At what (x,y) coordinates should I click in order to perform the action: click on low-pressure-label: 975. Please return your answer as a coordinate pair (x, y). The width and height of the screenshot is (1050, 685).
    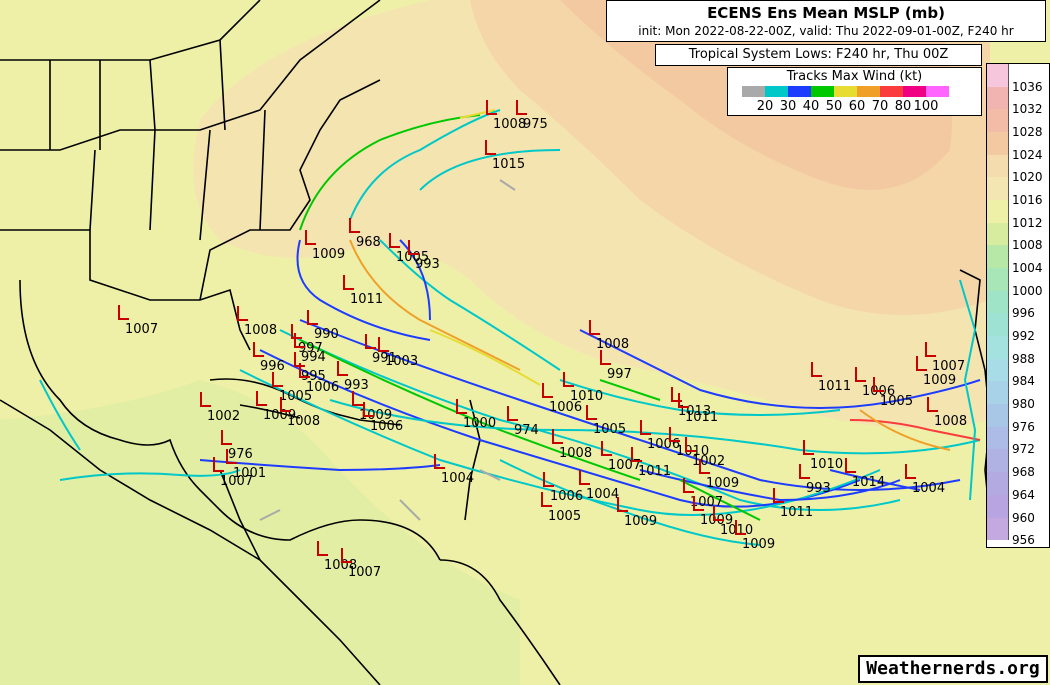
    Looking at the image, I should click on (535, 124).